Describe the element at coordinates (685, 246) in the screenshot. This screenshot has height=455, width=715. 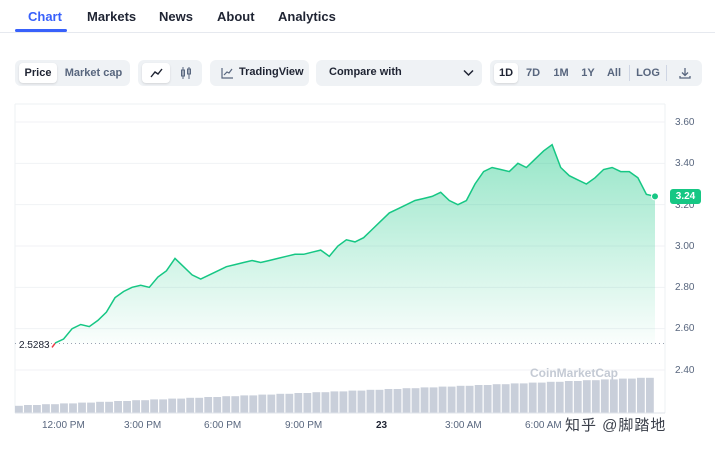
I see `y-tick-label: 3.00` at that location.